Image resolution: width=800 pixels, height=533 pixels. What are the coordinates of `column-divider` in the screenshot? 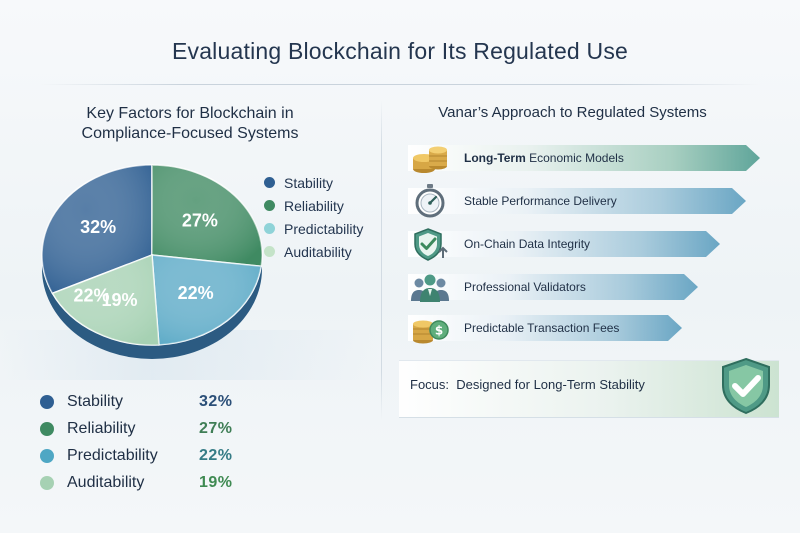 It's located at (381, 260).